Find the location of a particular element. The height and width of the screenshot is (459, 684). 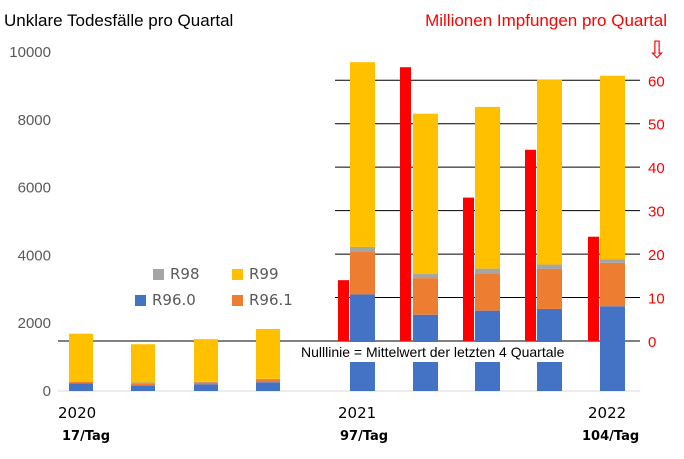

chart-title-right: Millionen Impfungen pro Quartal is located at coordinates (546, 20).